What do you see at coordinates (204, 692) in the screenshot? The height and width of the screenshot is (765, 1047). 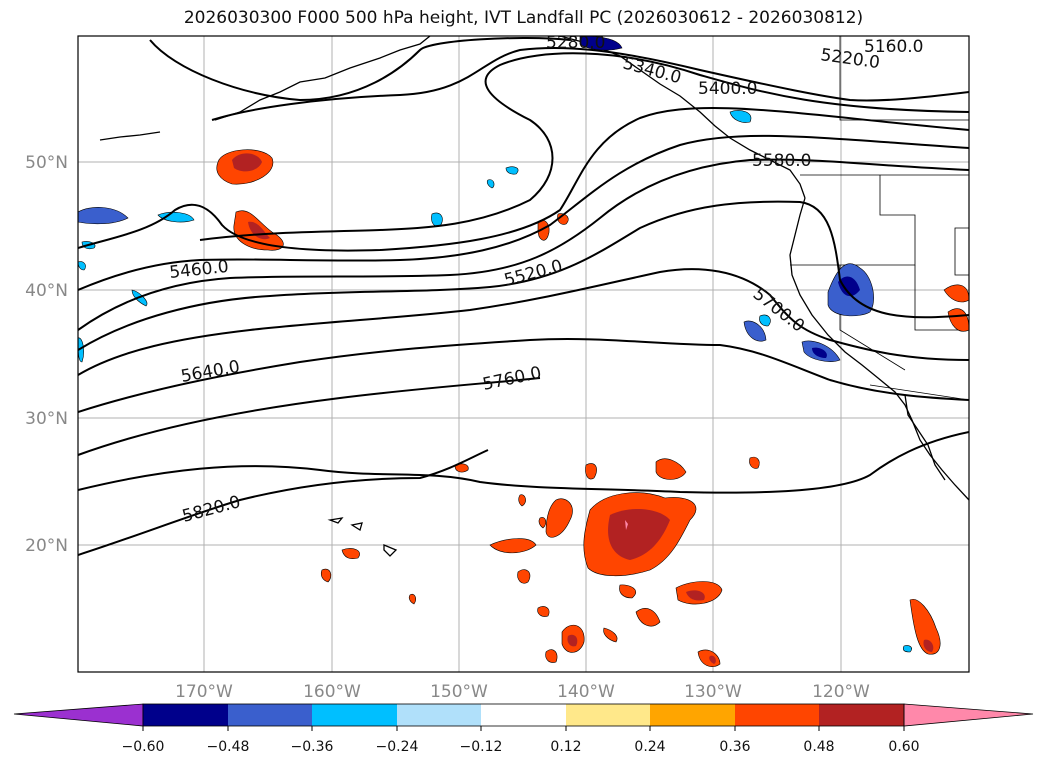 I see `lon-label-170w: 170°W` at bounding box center [204, 692].